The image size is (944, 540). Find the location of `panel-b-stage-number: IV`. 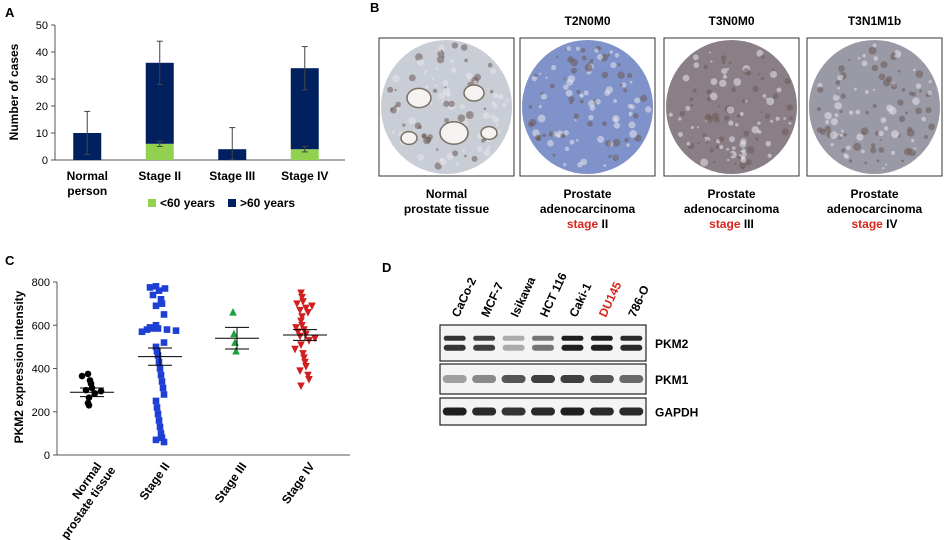

panel-b-stage-number: IV is located at coordinates (890, 224).